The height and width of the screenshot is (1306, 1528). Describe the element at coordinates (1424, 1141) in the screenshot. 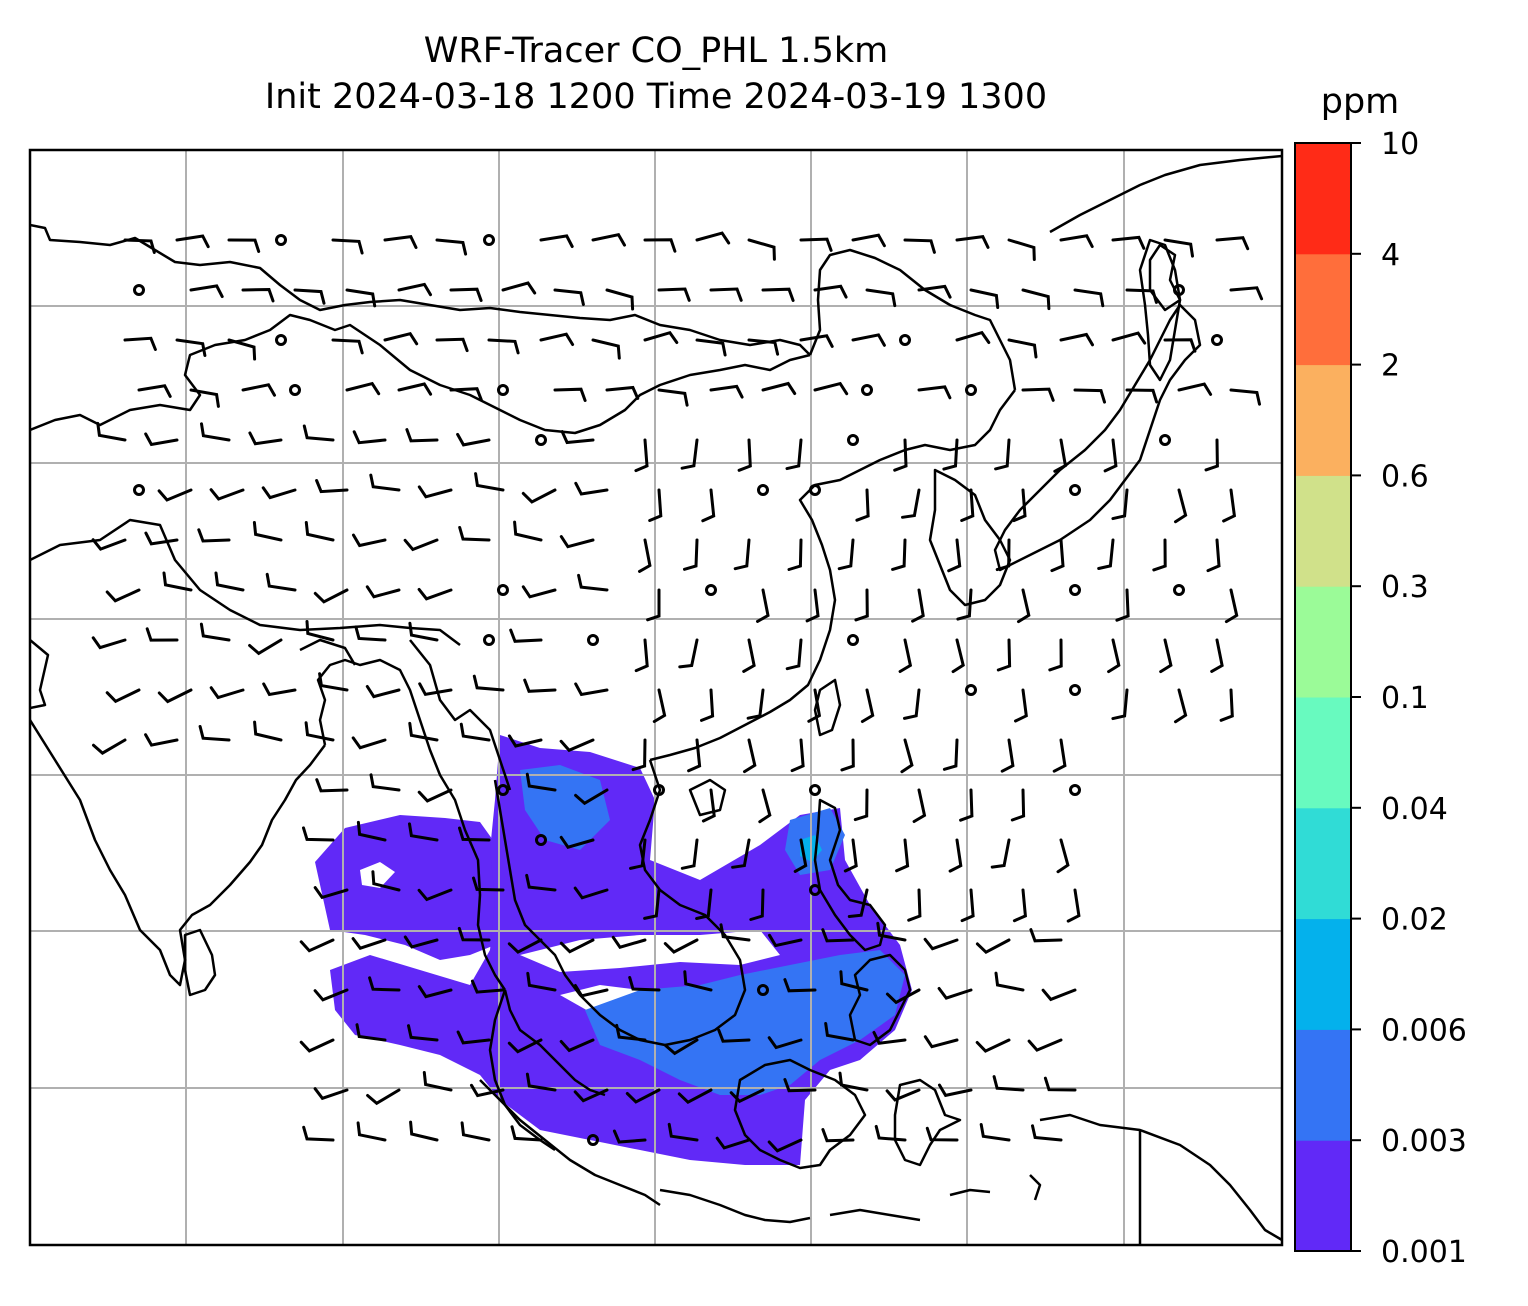

I see `colorbar-tick-label: 0.003` at that location.